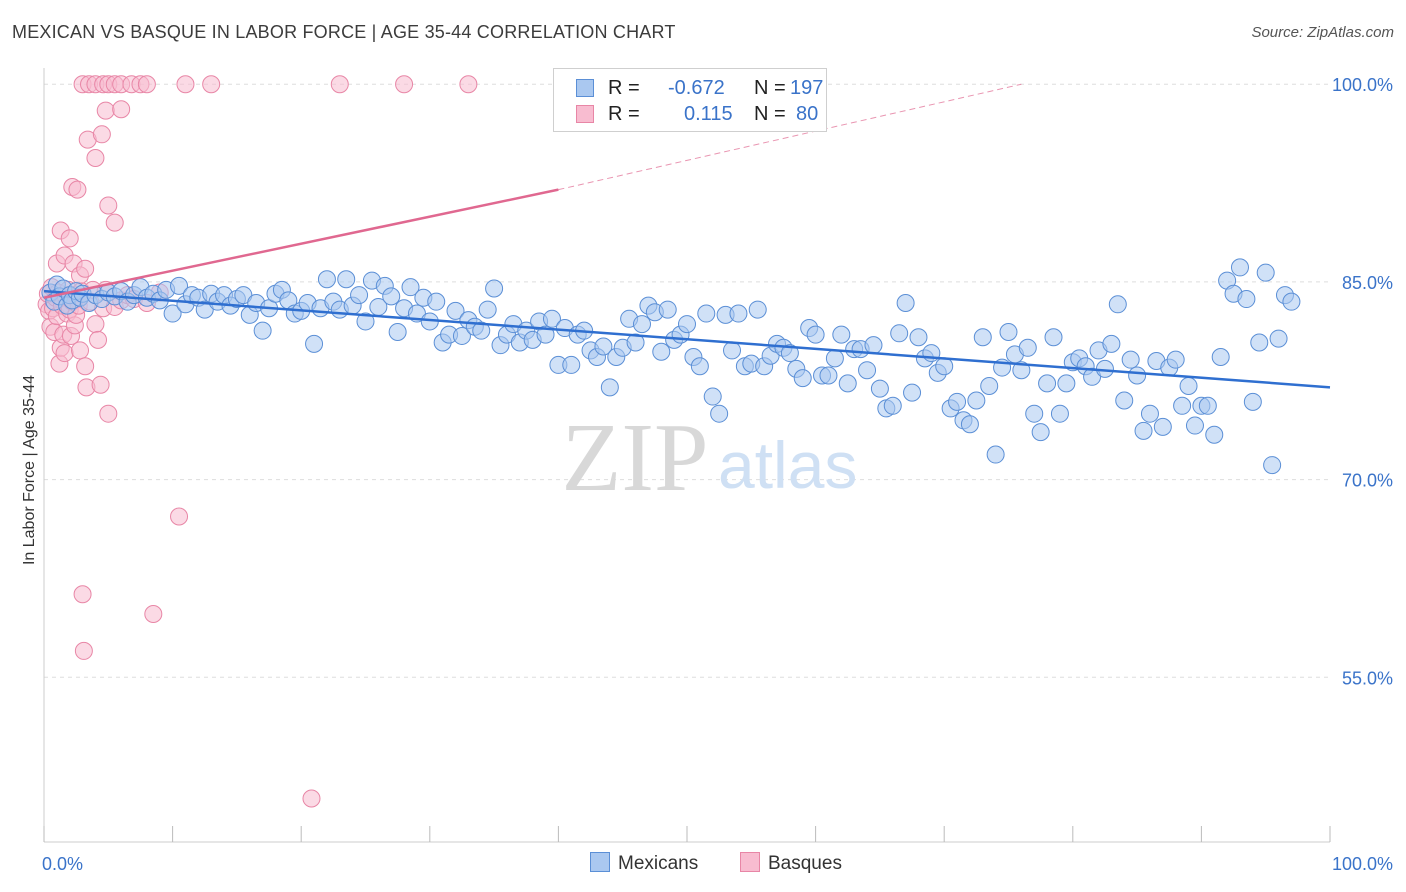 The height and width of the screenshot is (892, 1406). Describe the element at coordinates (585, 88) in the screenshot. I see `mexicans-swatch` at that location.